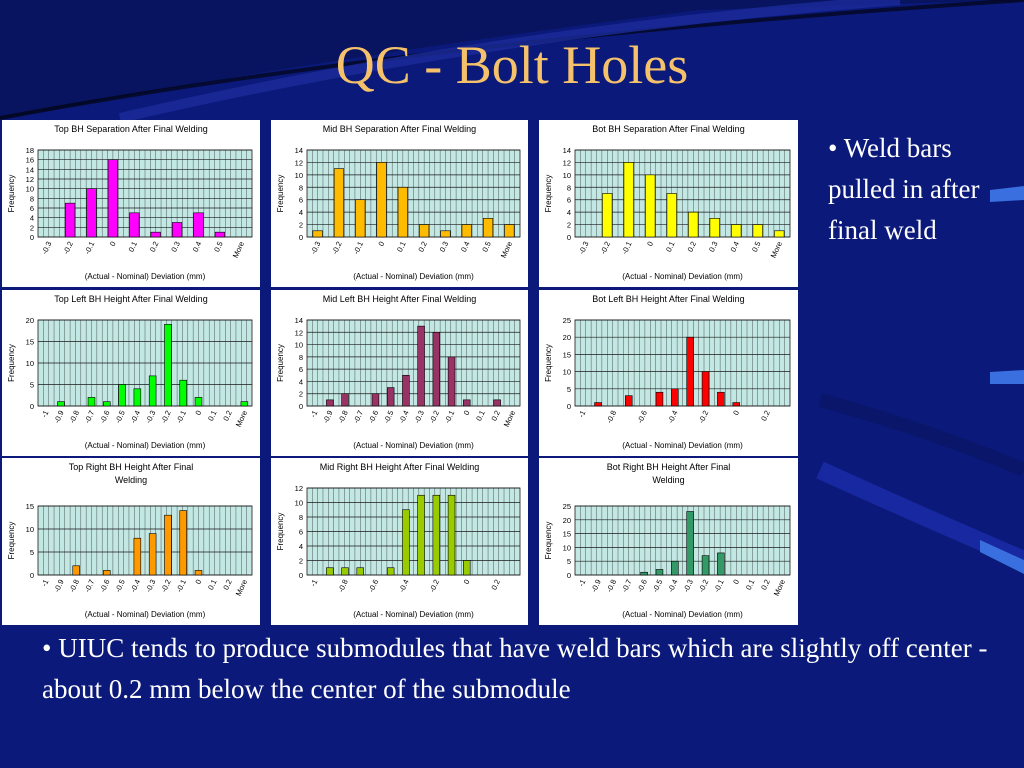  Describe the element at coordinates (136, 417) in the screenshot. I see `x-tick-label: -0.4` at that location.